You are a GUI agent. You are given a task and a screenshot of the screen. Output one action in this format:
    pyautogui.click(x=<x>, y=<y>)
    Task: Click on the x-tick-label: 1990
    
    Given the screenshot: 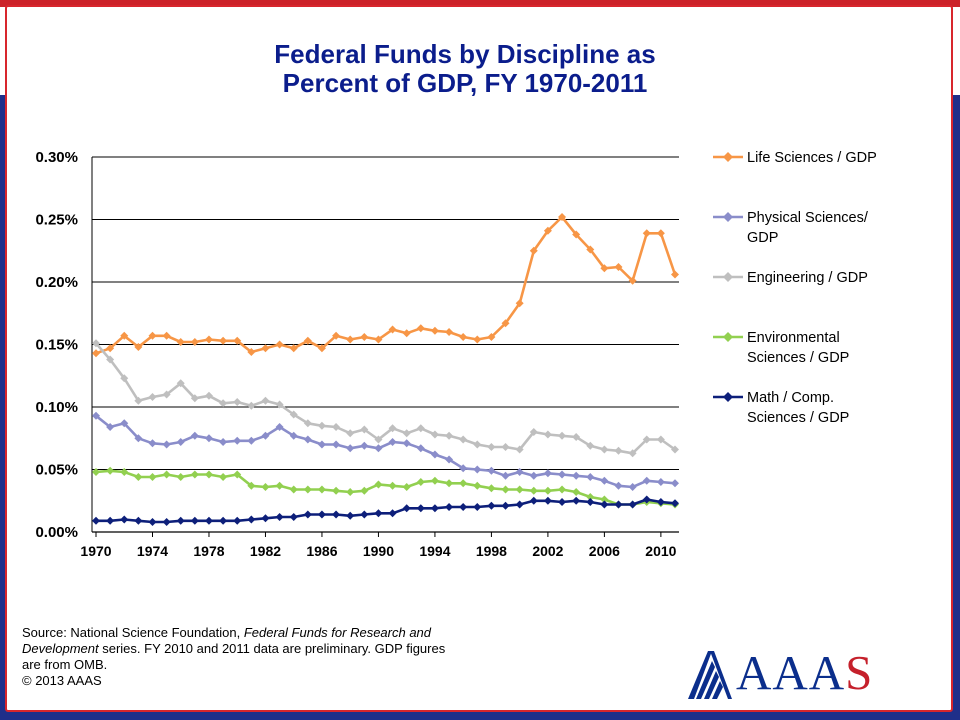 What is the action you would take?
    pyautogui.click(x=378, y=551)
    